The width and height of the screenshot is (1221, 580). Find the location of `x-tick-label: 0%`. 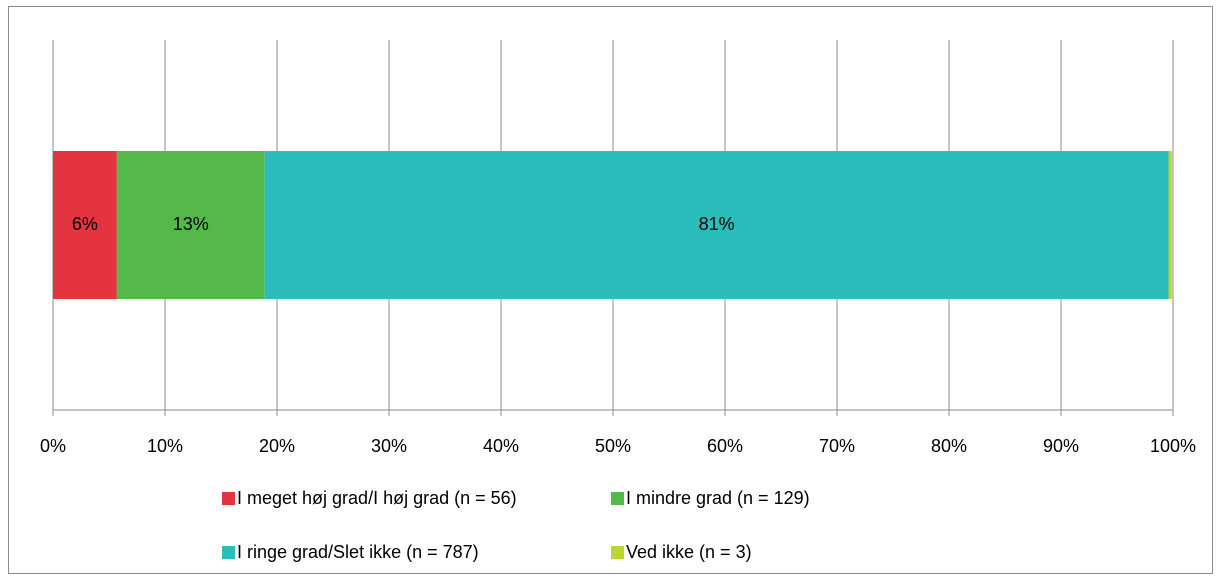

x-tick-label: 0% is located at coordinates (53, 446).